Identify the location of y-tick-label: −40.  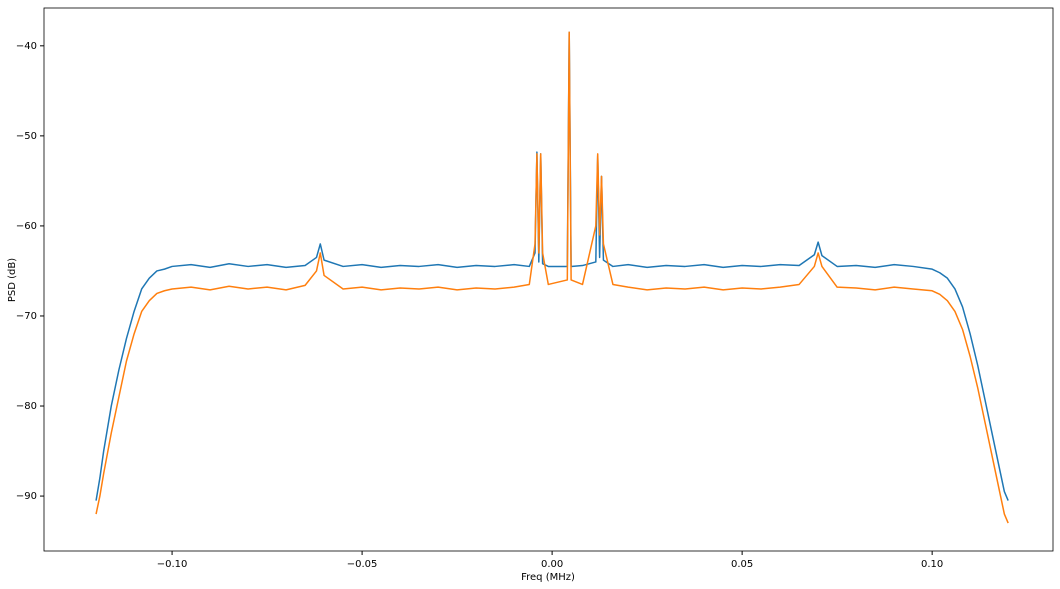
(26, 46).